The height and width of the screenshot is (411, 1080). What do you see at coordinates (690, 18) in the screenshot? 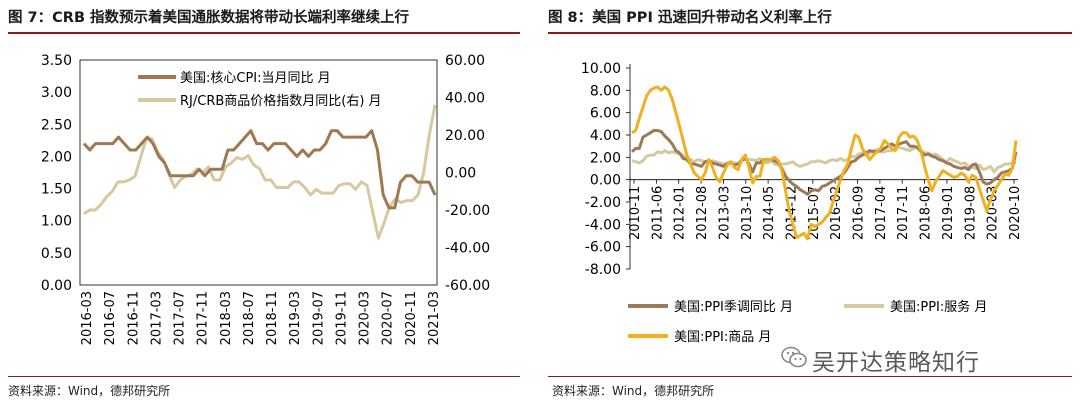
I see `chart8-title: 图 8：美国 PPI 迅速回升带动名义利率上行` at bounding box center [690, 18].